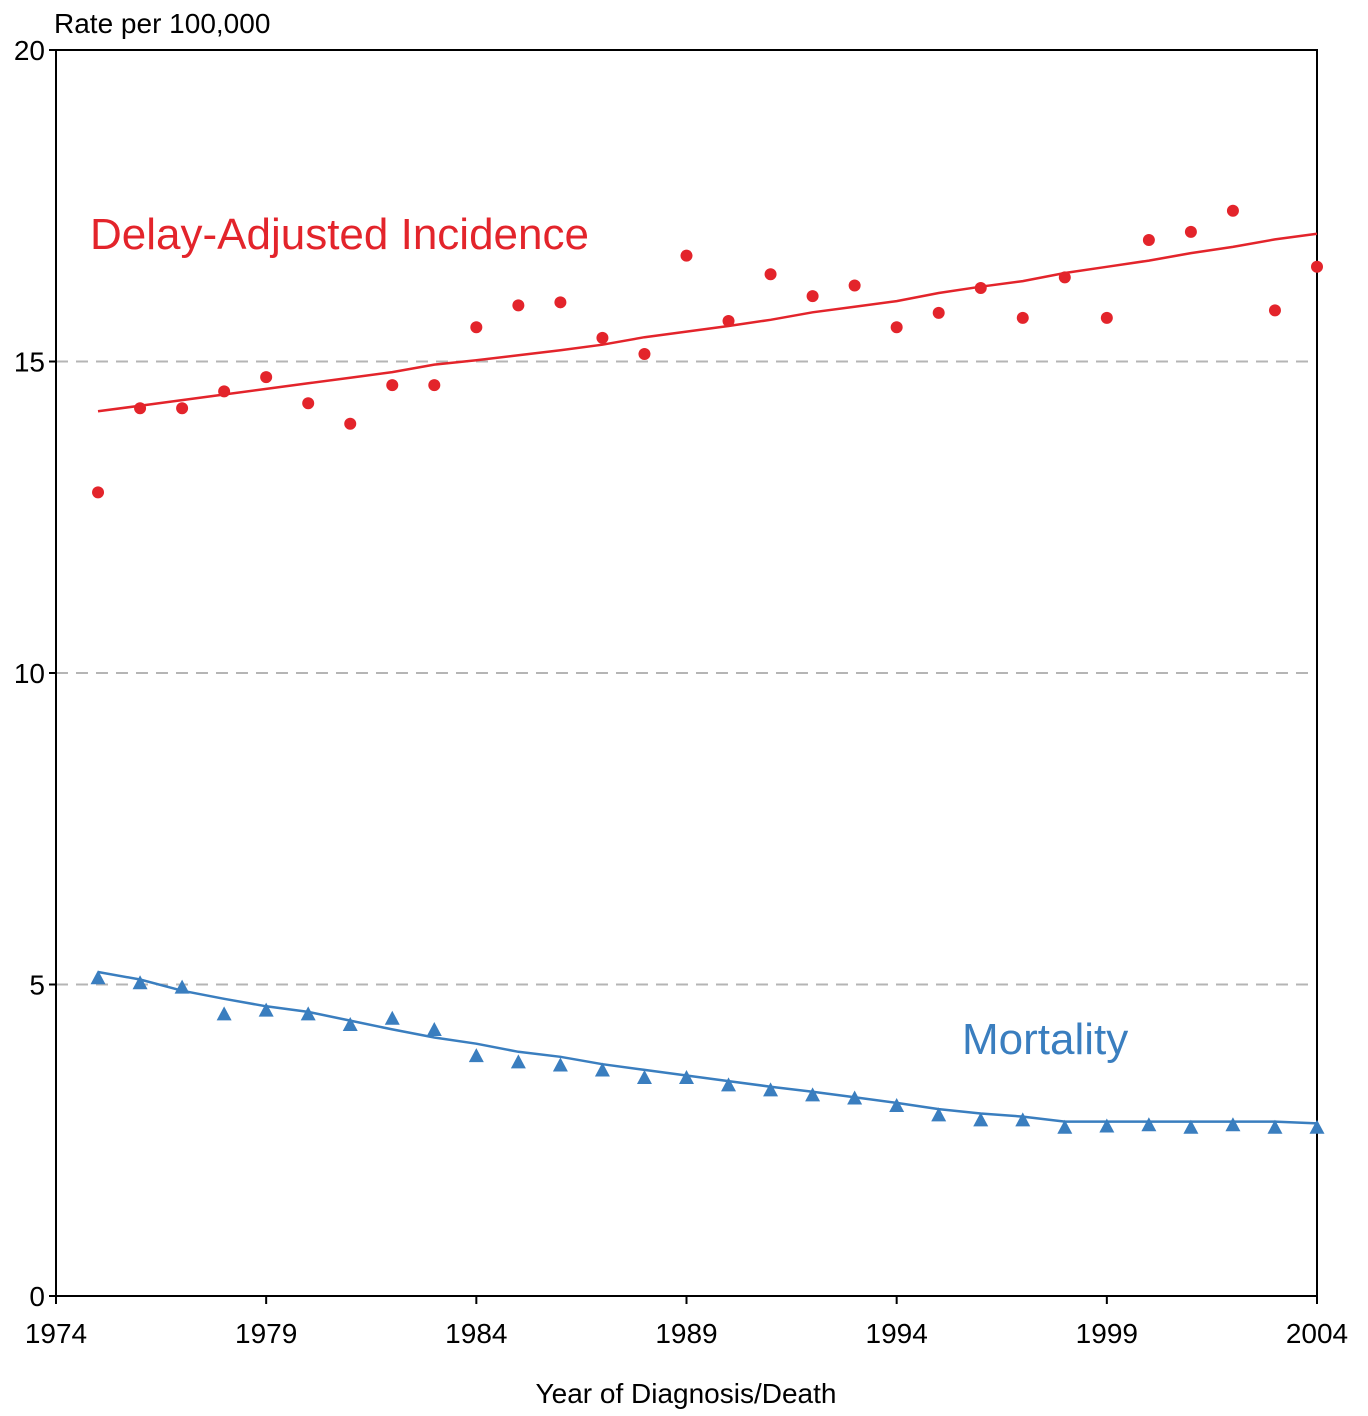 This screenshot has width=1368, height=1416. Describe the element at coordinates (162, 23) in the screenshot. I see `y-axis-title: Rate per 100,000` at that location.